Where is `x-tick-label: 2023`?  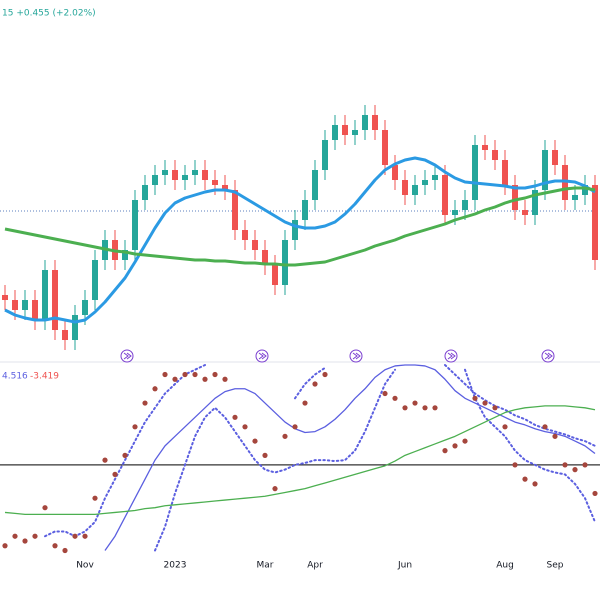 x-tick-label: 2023 is located at coordinates (175, 566).